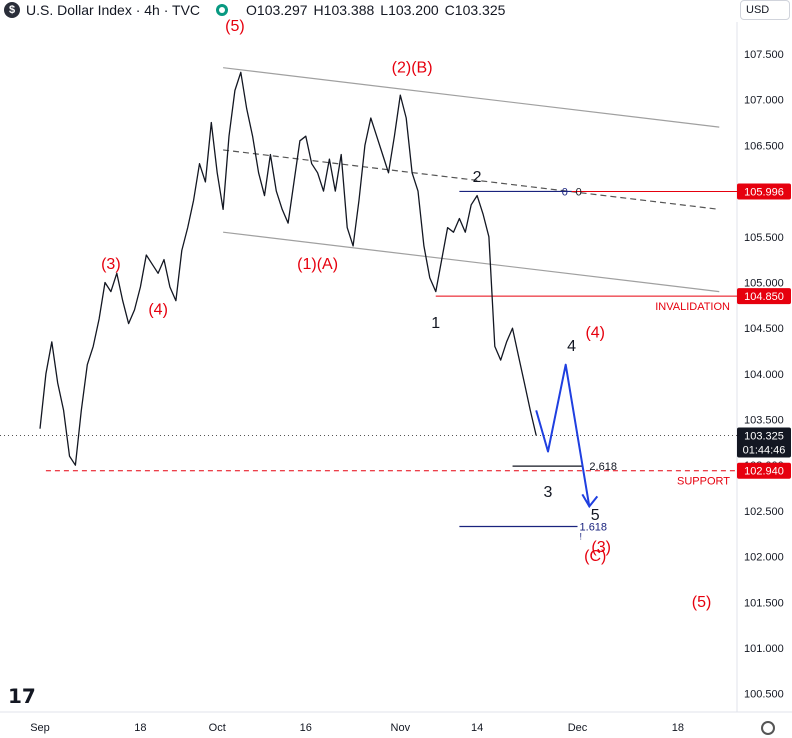 This screenshot has height=738, width=792. I want to click on dollar-symbol-icon: $, so click(12, 10).